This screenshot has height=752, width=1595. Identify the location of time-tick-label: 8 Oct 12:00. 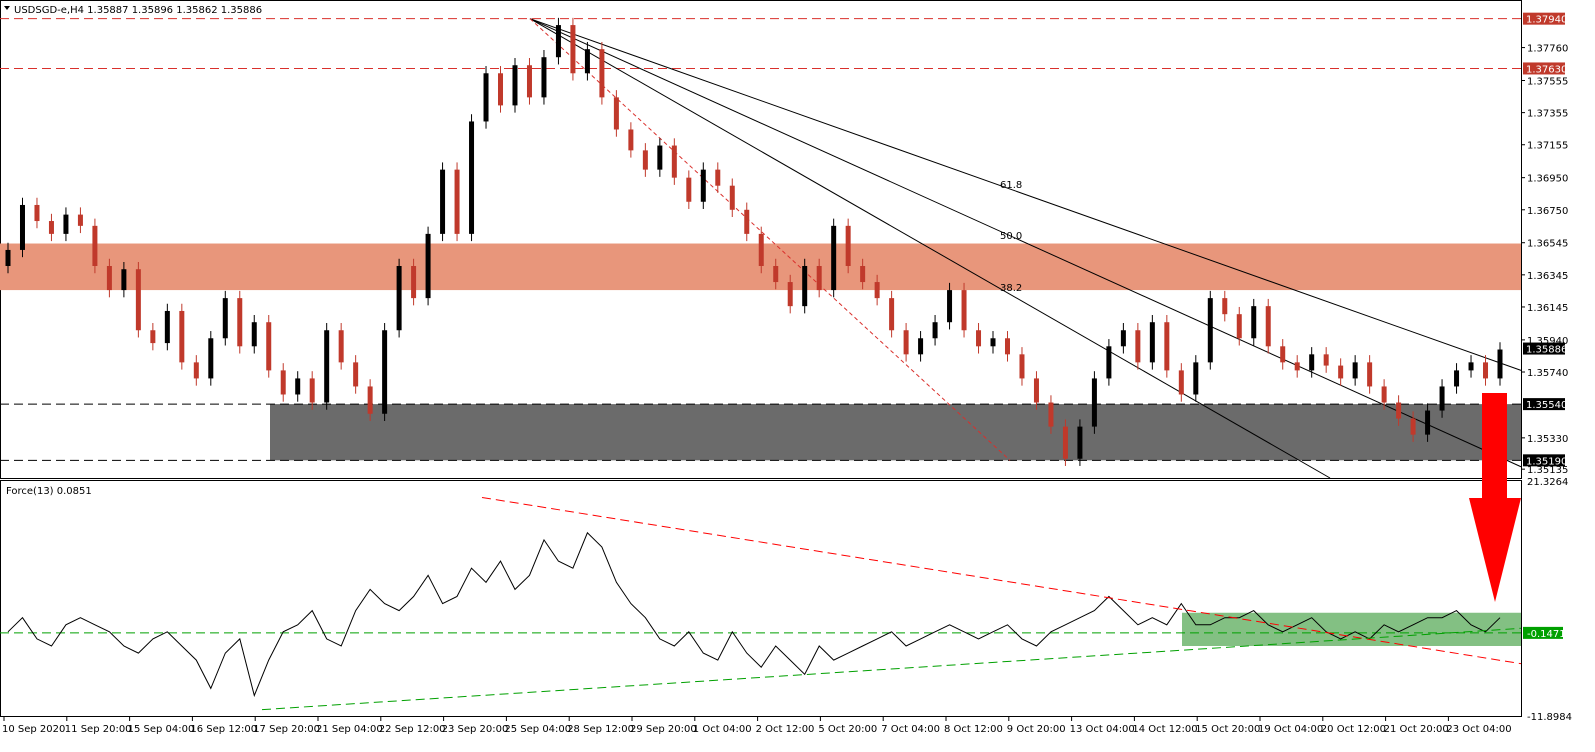
(973, 729).